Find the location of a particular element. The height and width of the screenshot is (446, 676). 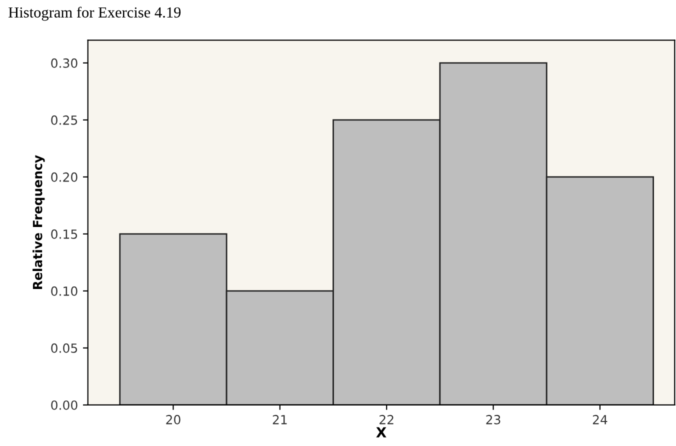

y-tick-label: 0.25 is located at coordinates (64, 120).